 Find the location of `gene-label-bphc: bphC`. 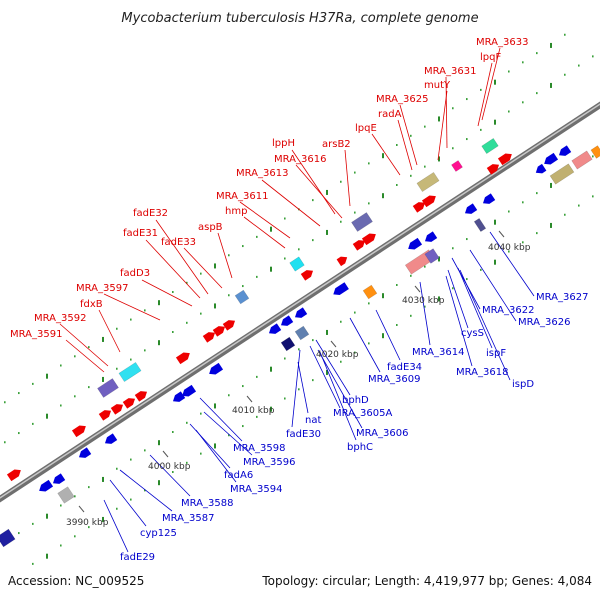

gene-label-bphc: bphC is located at coordinates (360, 447).